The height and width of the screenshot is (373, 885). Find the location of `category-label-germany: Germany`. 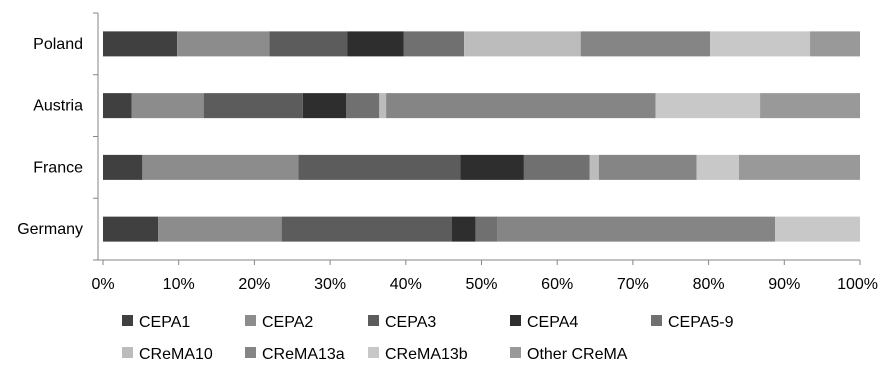

category-label-germany: Germany is located at coordinates (50, 229).